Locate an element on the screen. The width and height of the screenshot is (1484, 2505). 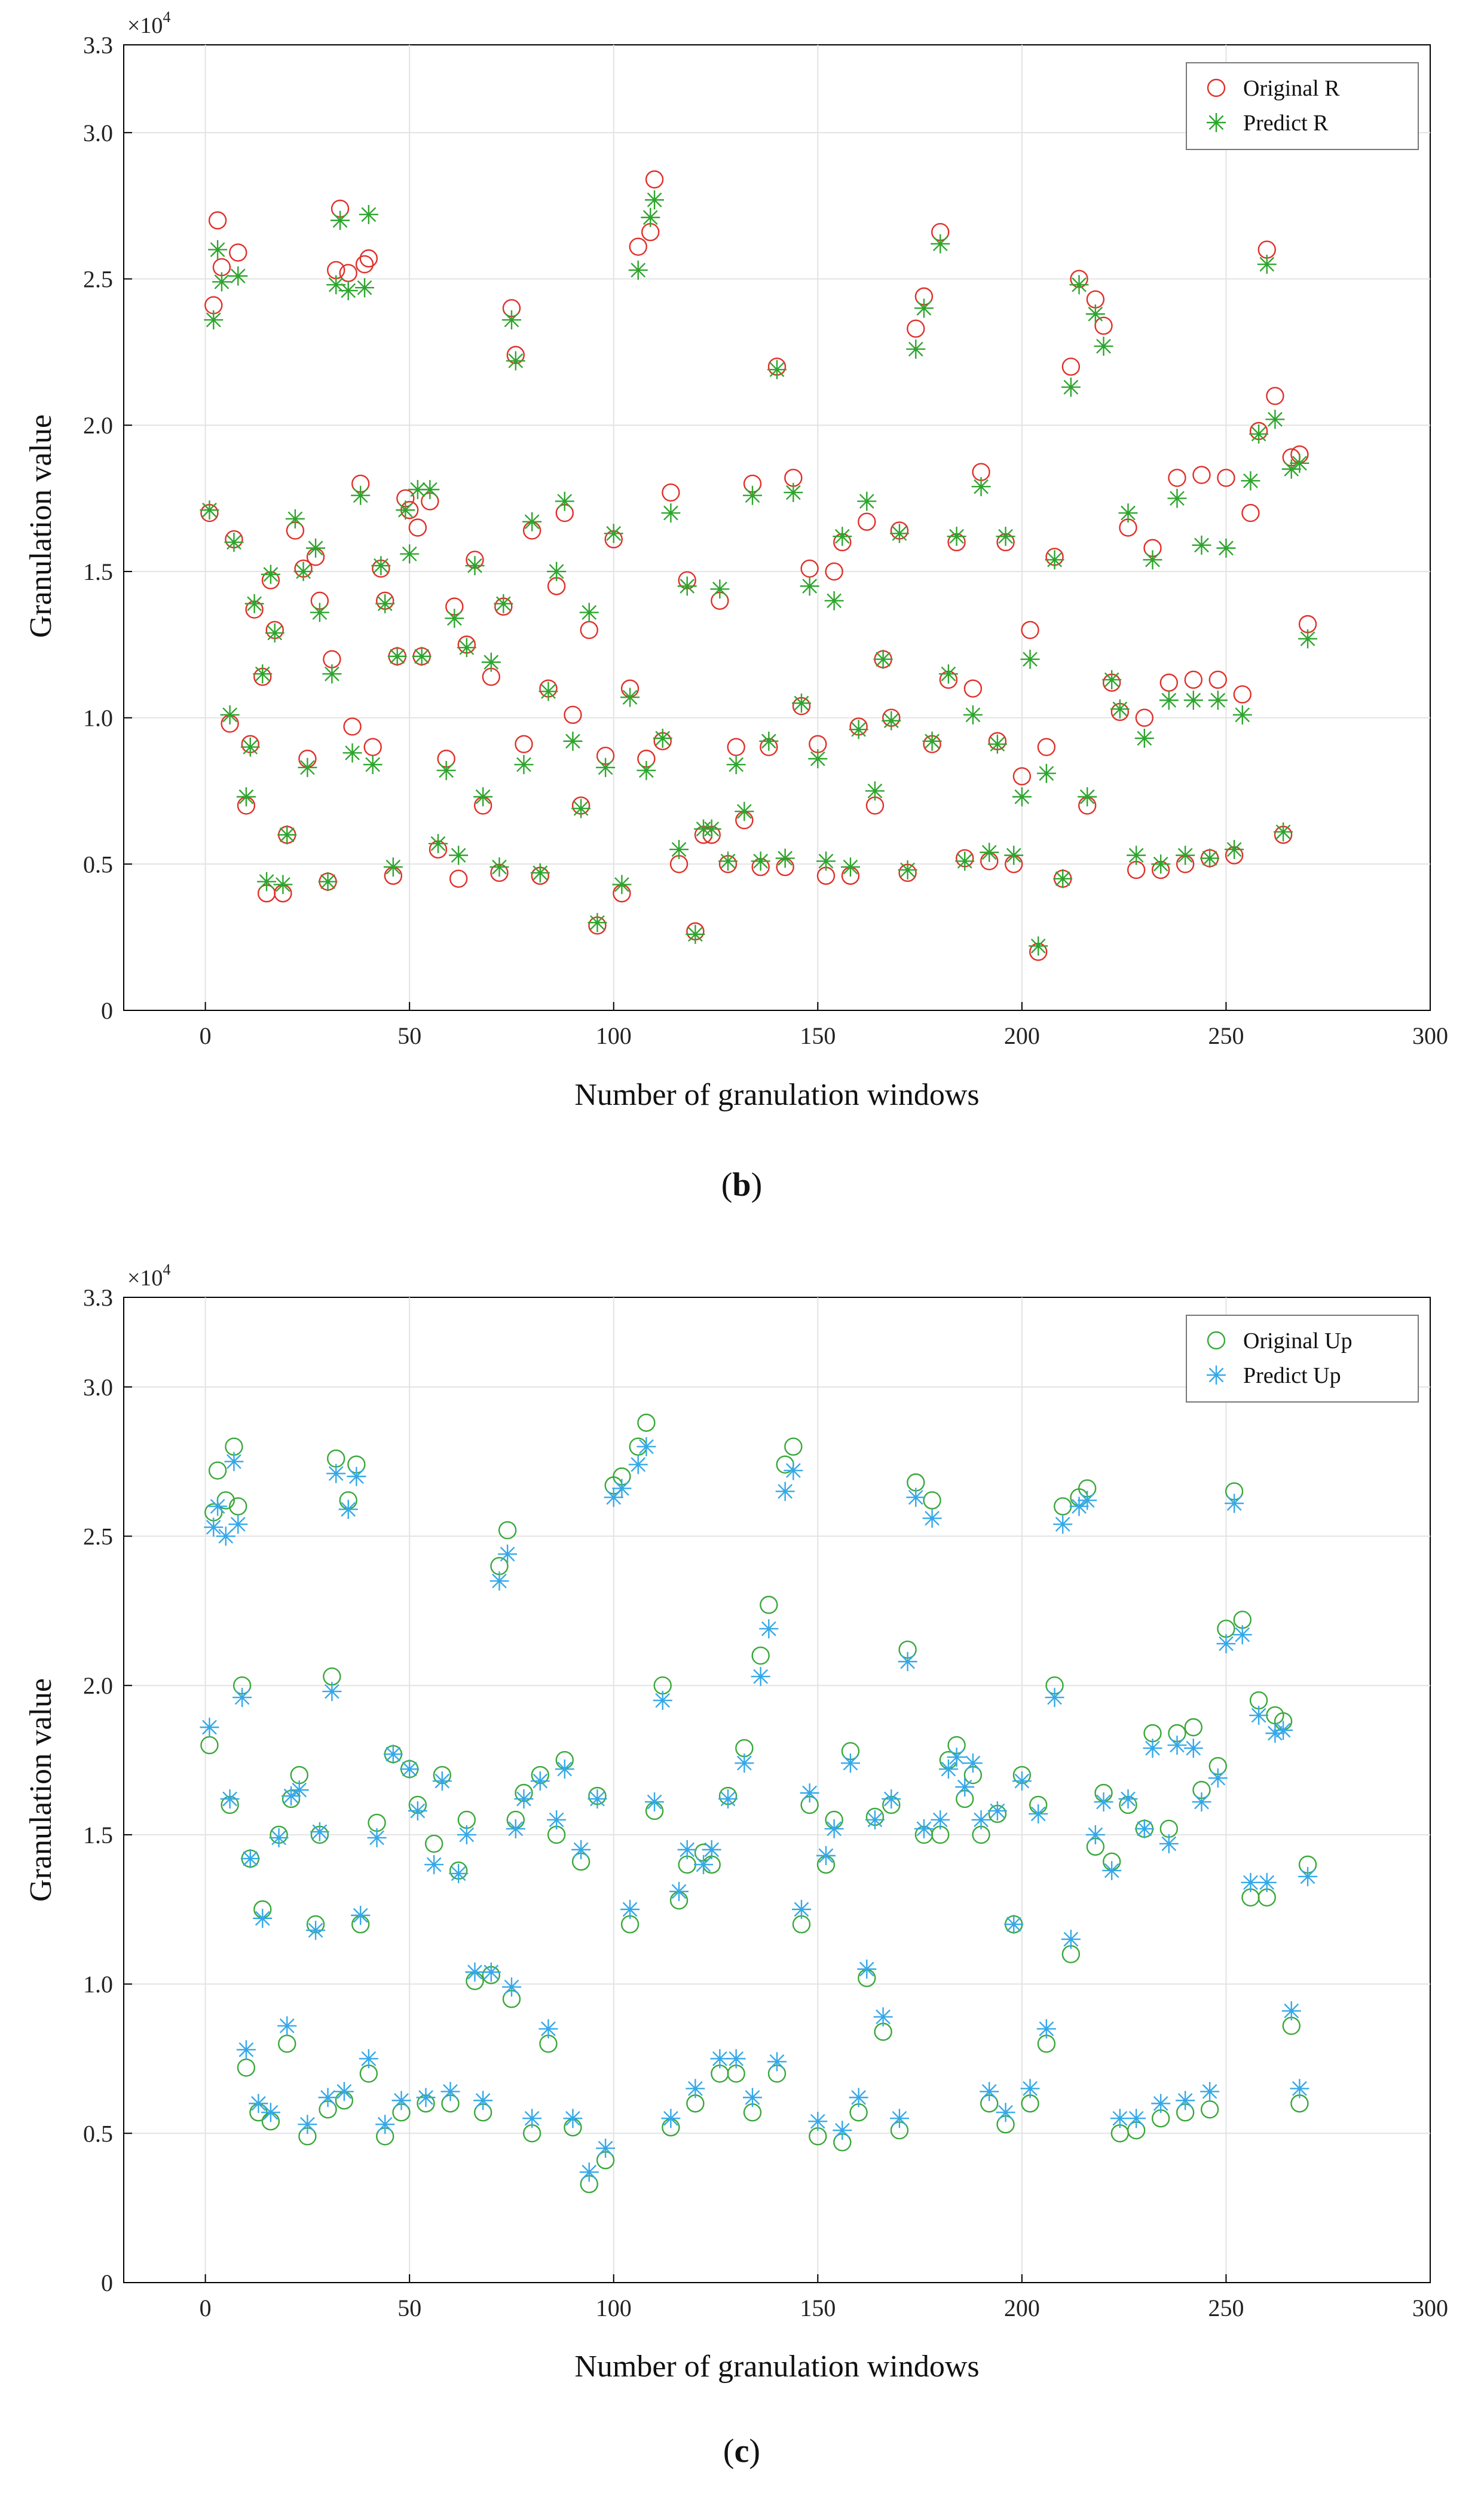
panel-caption: (b) is located at coordinates (741, 1184).